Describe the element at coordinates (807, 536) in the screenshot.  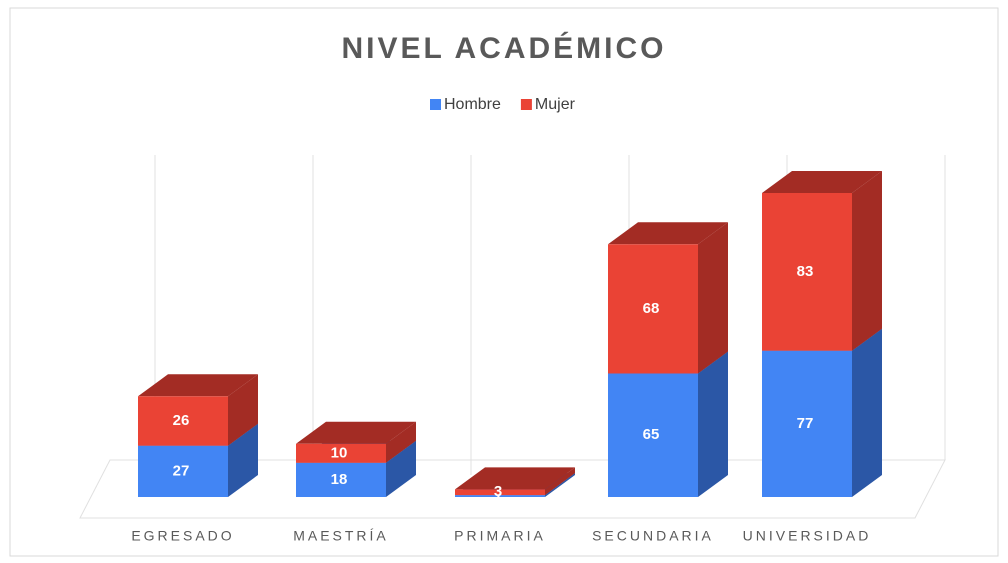
I see `x-tick-label: UNIVERSIDAD` at that location.